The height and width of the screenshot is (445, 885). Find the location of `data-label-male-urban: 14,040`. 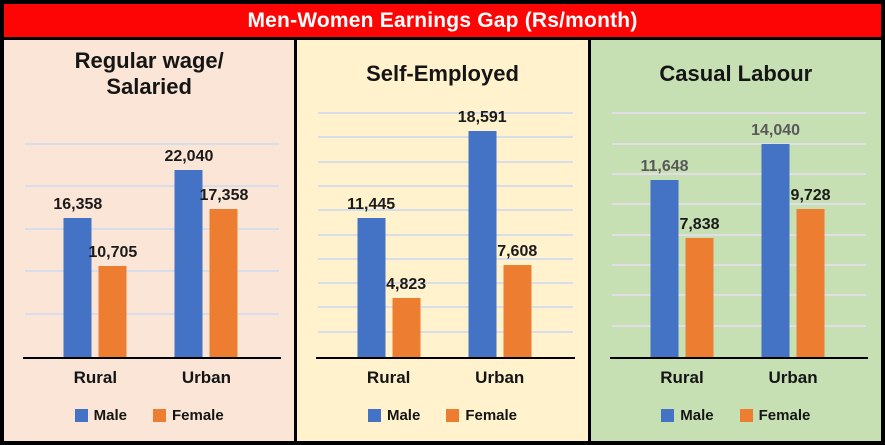

data-label-male-urban: 14,040 is located at coordinates (776, 130).